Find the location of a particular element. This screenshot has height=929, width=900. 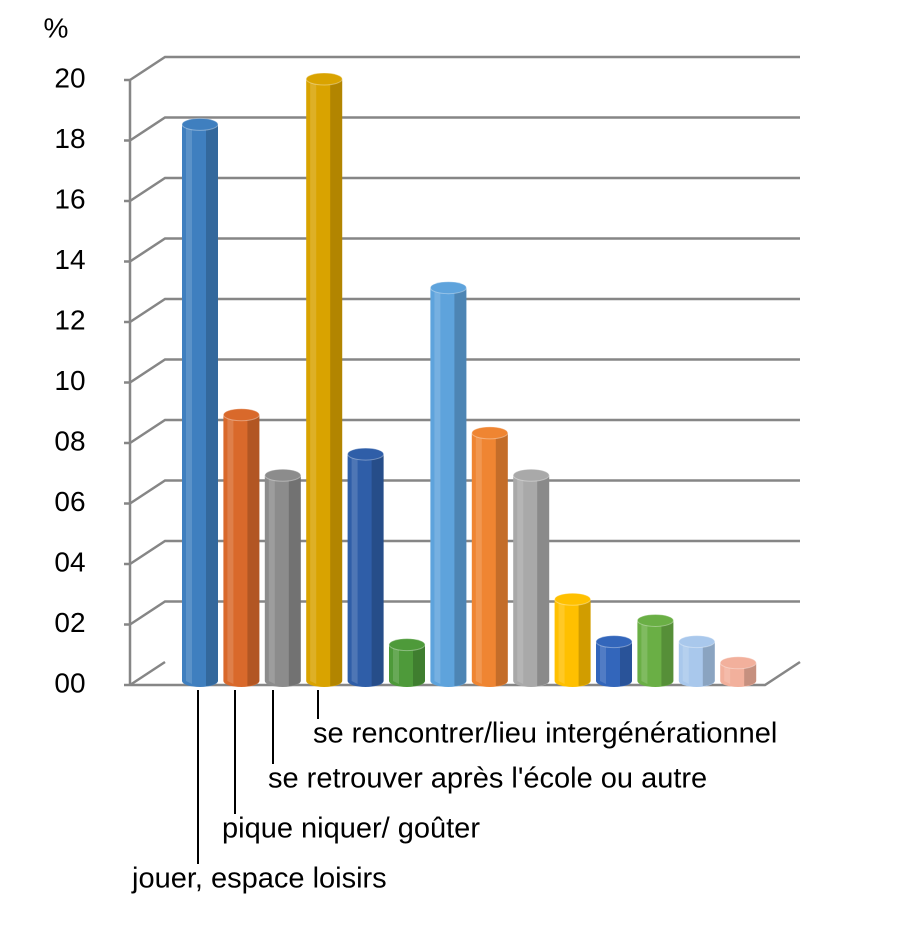

y-tick-label: 06 is located at coordinates (69, 501).